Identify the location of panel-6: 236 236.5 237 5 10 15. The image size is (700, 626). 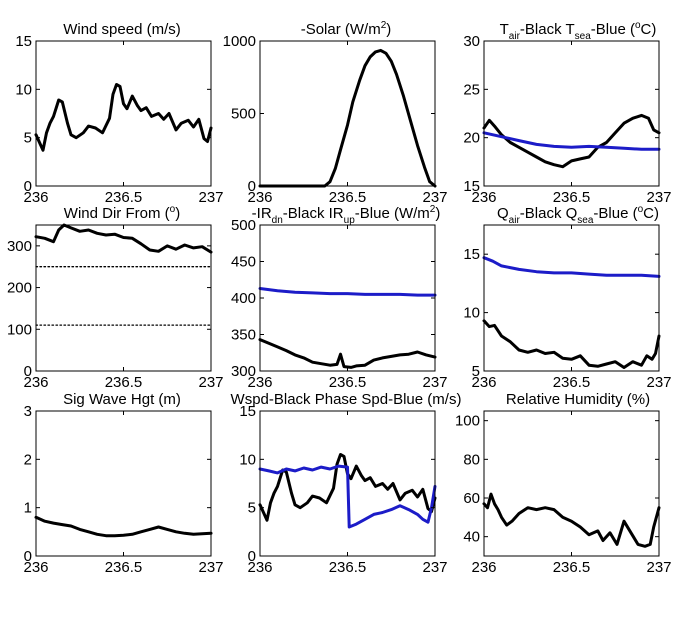
(567, 307).